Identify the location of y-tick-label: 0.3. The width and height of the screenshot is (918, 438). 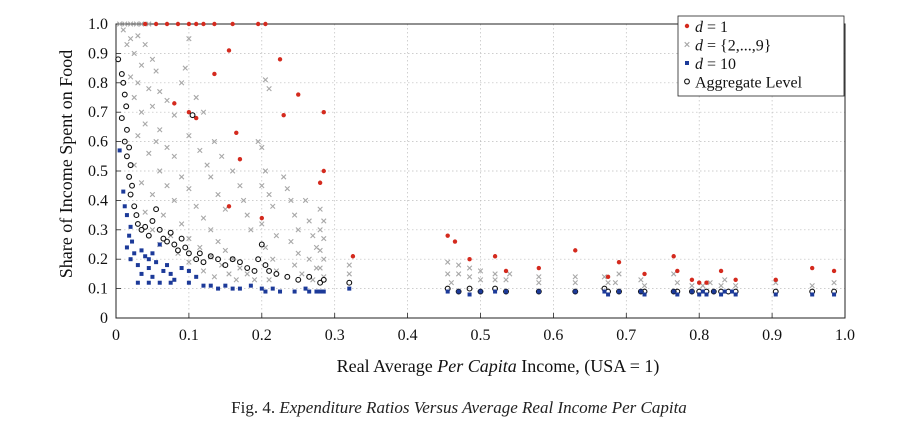
(98, 230).